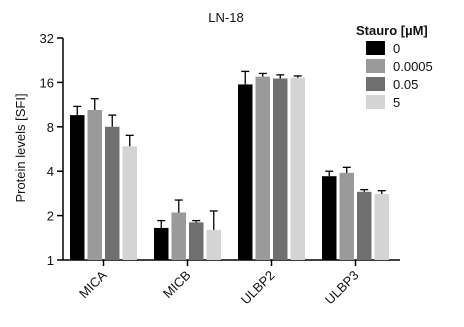 The width and height of the screenshot is (464, 327). What do you see at coordinates (231, 283) in the screenshot?
I see `x-axis: MICA MICB ULBP2 ULBP3` at bounding box center [231, 283].